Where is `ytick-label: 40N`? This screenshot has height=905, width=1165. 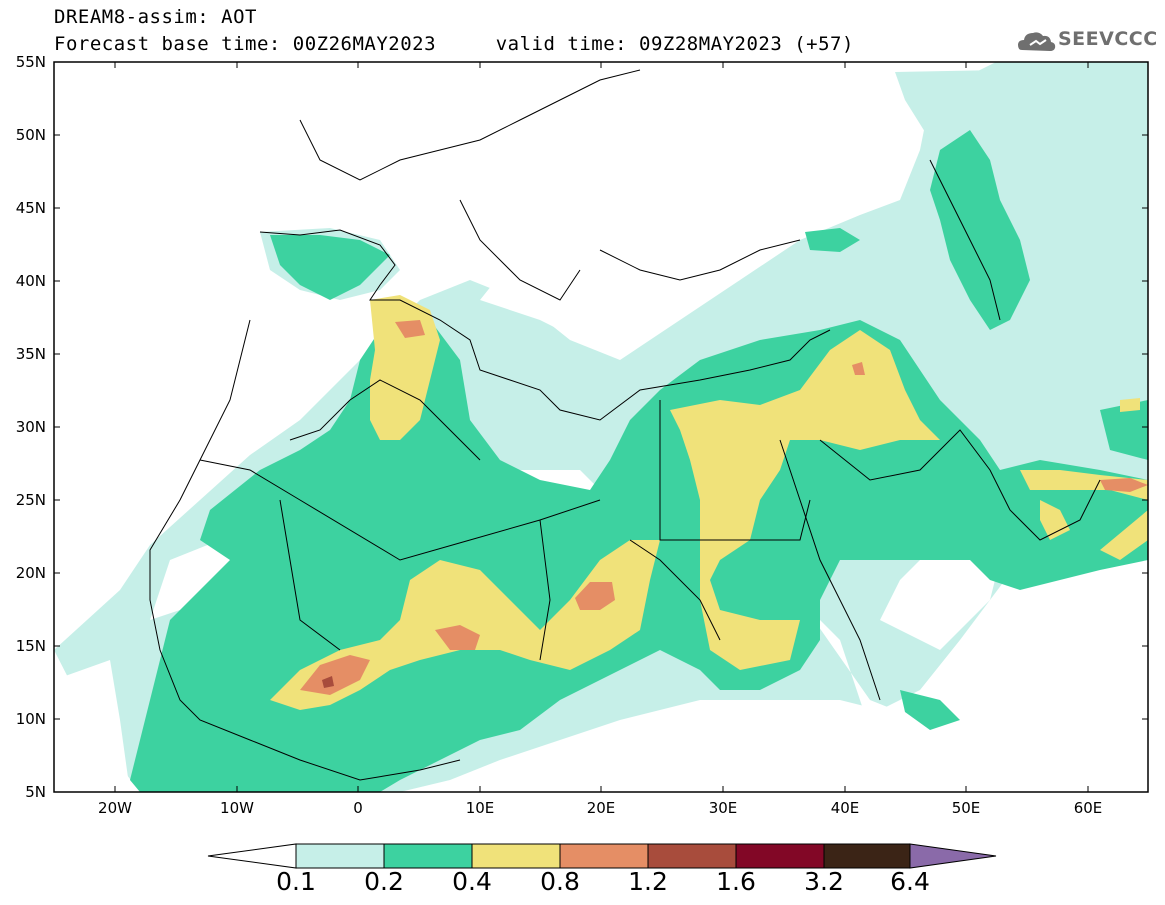
ytick-label: 40N is located at coordinates (30, 281).